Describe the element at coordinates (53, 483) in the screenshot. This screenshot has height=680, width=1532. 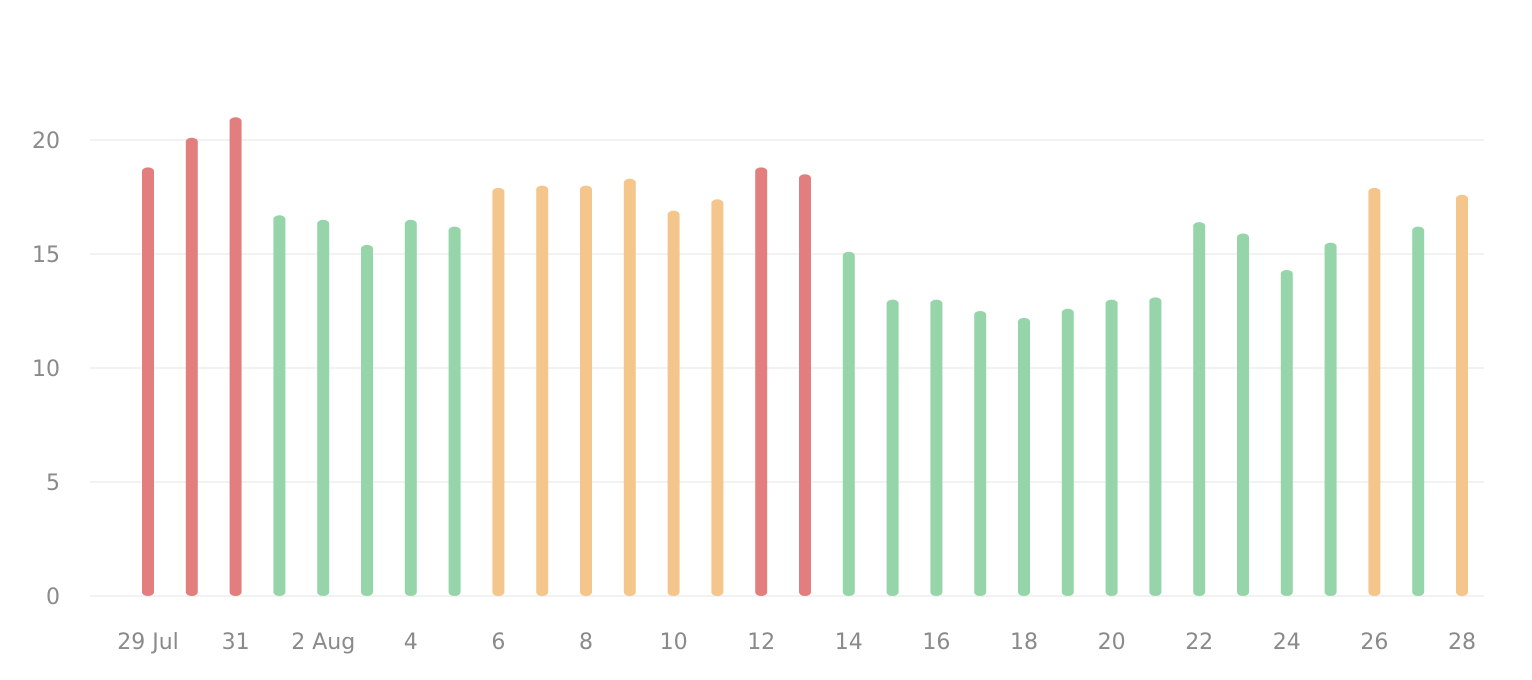
I see `y-tick-label: 5` at that location.